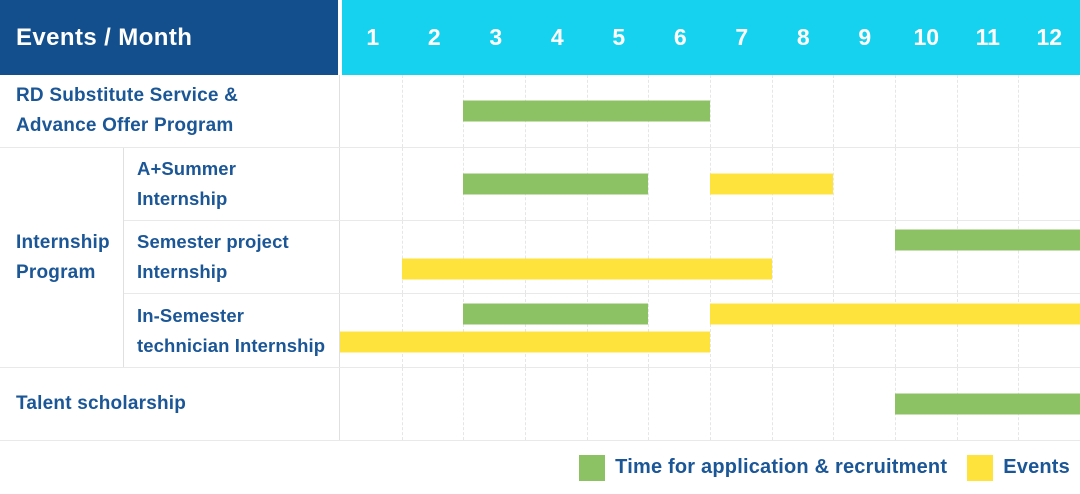  Describe the element at coordinates (340, 37) in the screenshot. I see `header-divider` at that location.